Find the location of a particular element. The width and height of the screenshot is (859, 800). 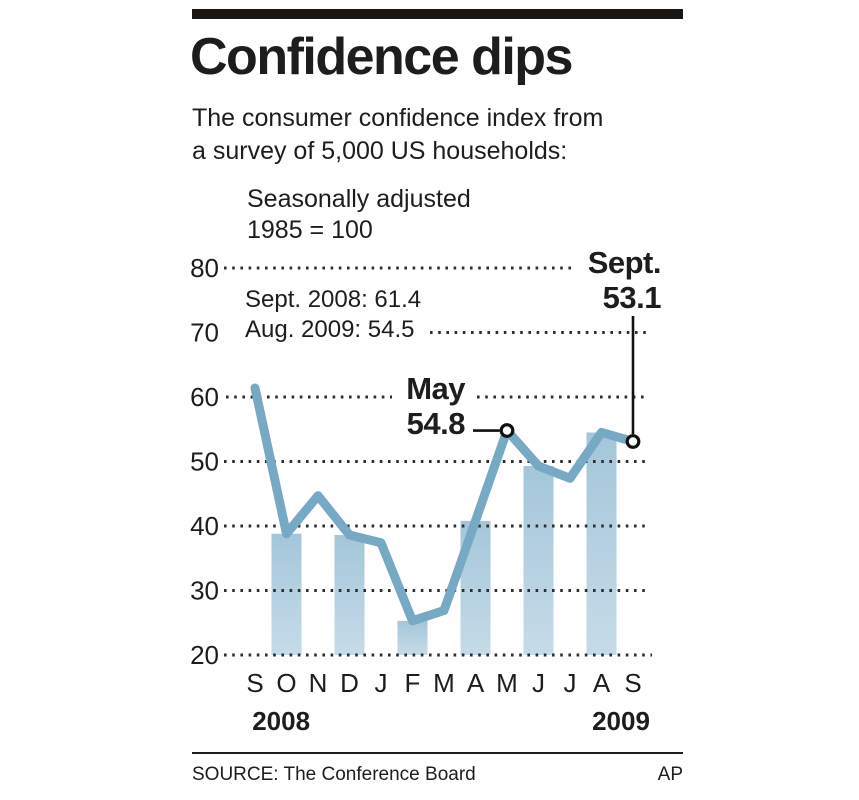

y-tick-label-80: 80 is located at coordinates (204, 268).